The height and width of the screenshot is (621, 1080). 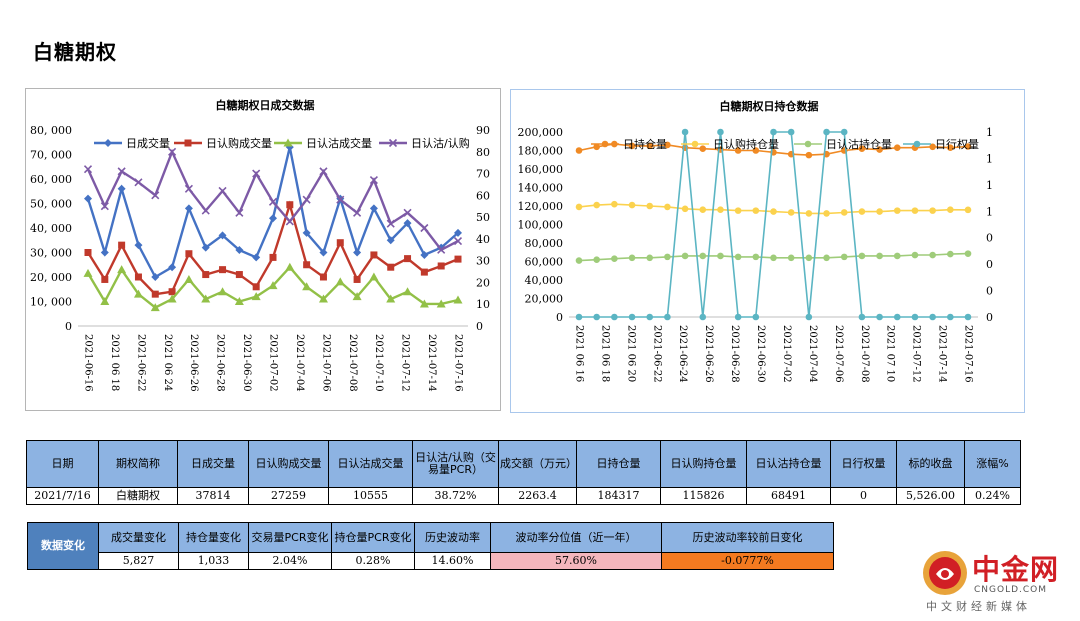 I want to click on y-left-tick-label: 20, 000, so click(x=51, y=277).